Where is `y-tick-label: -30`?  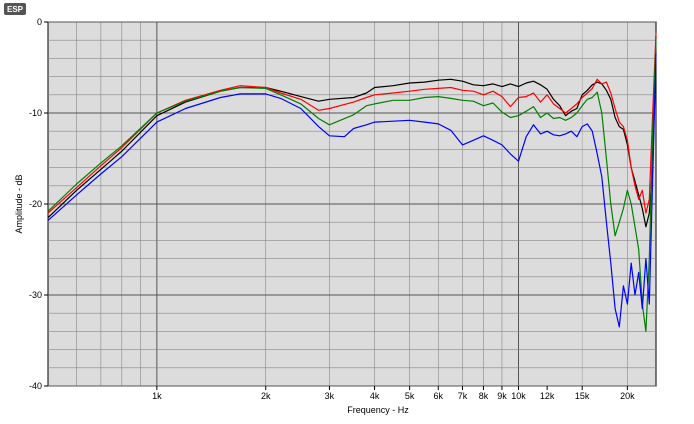
y-tick-label: -30 is located at coordinates (35, 295).